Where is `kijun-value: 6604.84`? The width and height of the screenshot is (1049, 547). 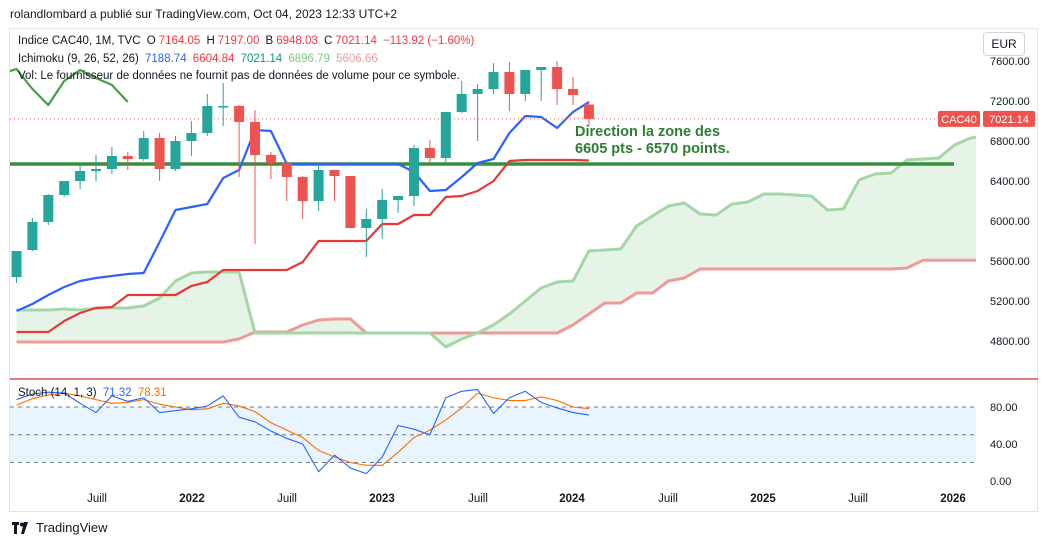 kijun-value: 6604.84 is located at coordinates (213, 59).